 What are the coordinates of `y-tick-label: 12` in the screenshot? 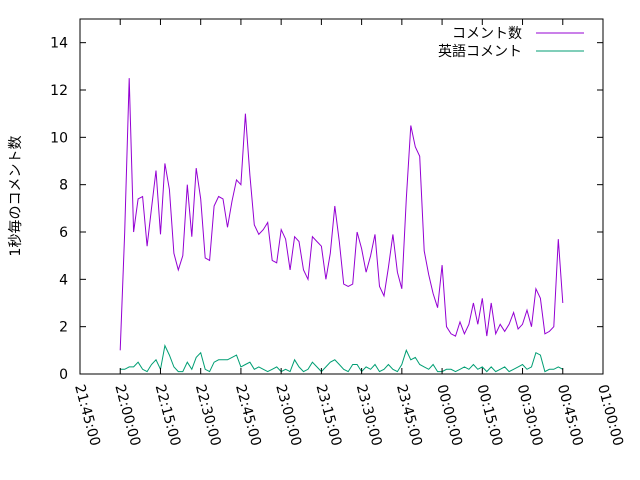 It's located at (59, 91).